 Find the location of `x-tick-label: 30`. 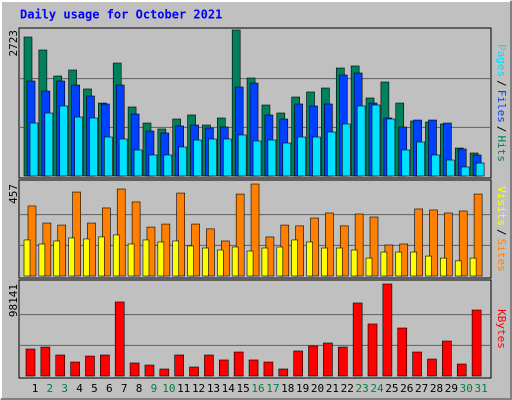

x-tick-label: 30 is located at coordinates (466, 388).